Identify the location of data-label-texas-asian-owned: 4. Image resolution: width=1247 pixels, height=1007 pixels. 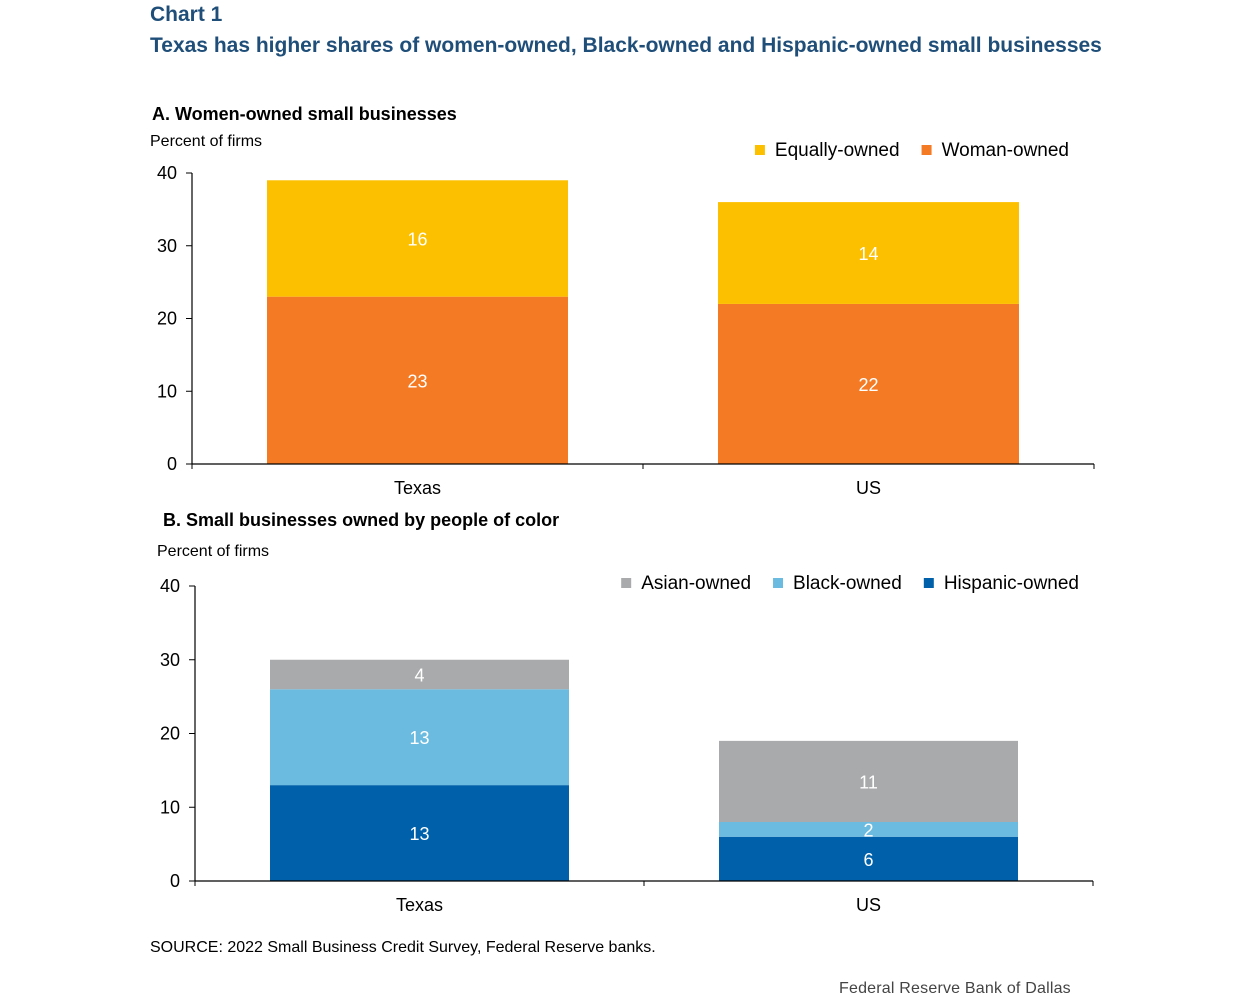
(419, 676).